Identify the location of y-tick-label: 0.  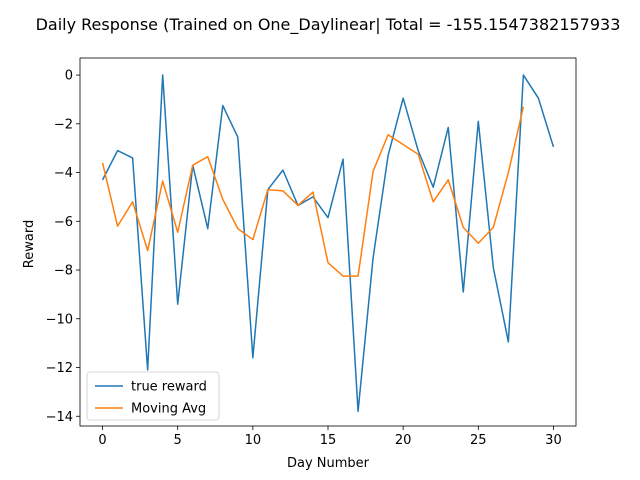
(69, 76).